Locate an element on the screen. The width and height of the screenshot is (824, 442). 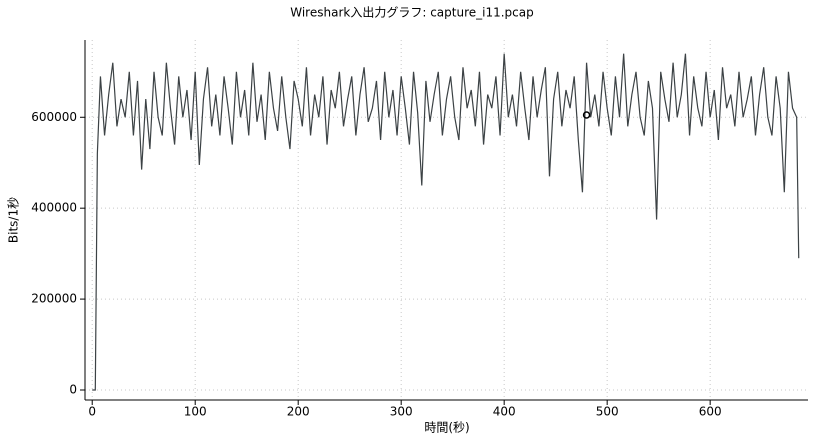
y-tick-label: 400000 is located at coordinates (54, 208).